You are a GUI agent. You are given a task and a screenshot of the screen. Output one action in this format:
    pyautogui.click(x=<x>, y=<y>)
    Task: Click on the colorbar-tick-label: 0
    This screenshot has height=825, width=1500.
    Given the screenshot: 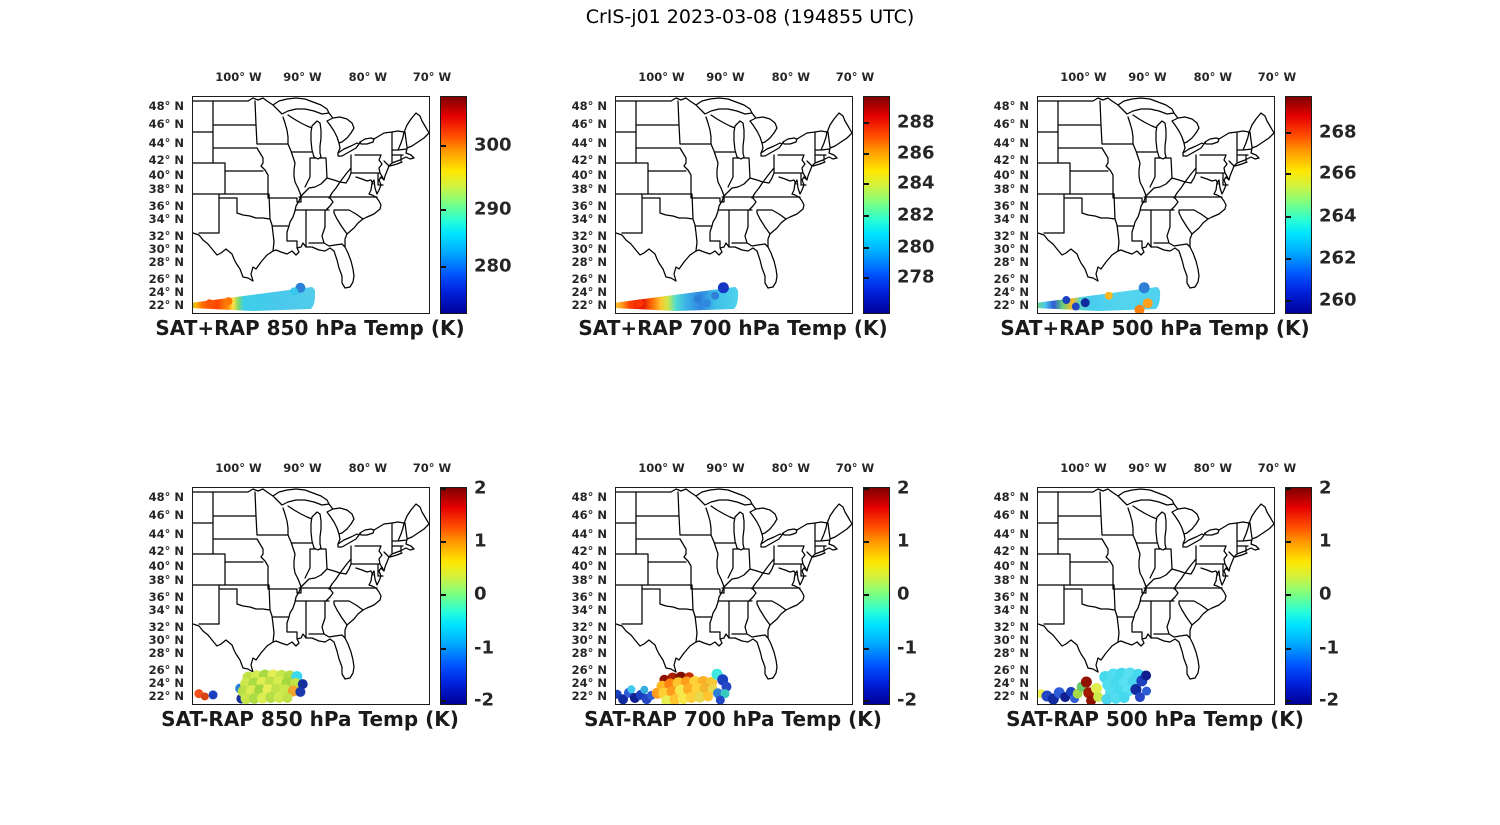 What is the action you would take?
    pyautogui.click(x=1325, y=594)
    